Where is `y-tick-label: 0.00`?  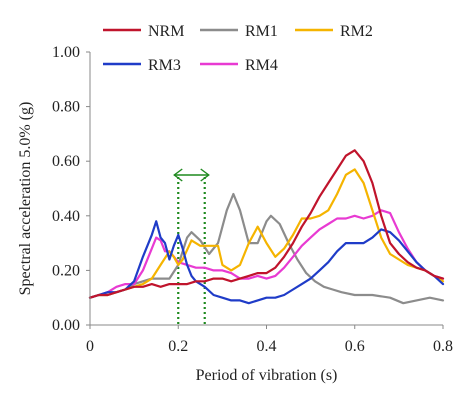 y-tick-label: 0.00 is located at coordinates (66, 325).